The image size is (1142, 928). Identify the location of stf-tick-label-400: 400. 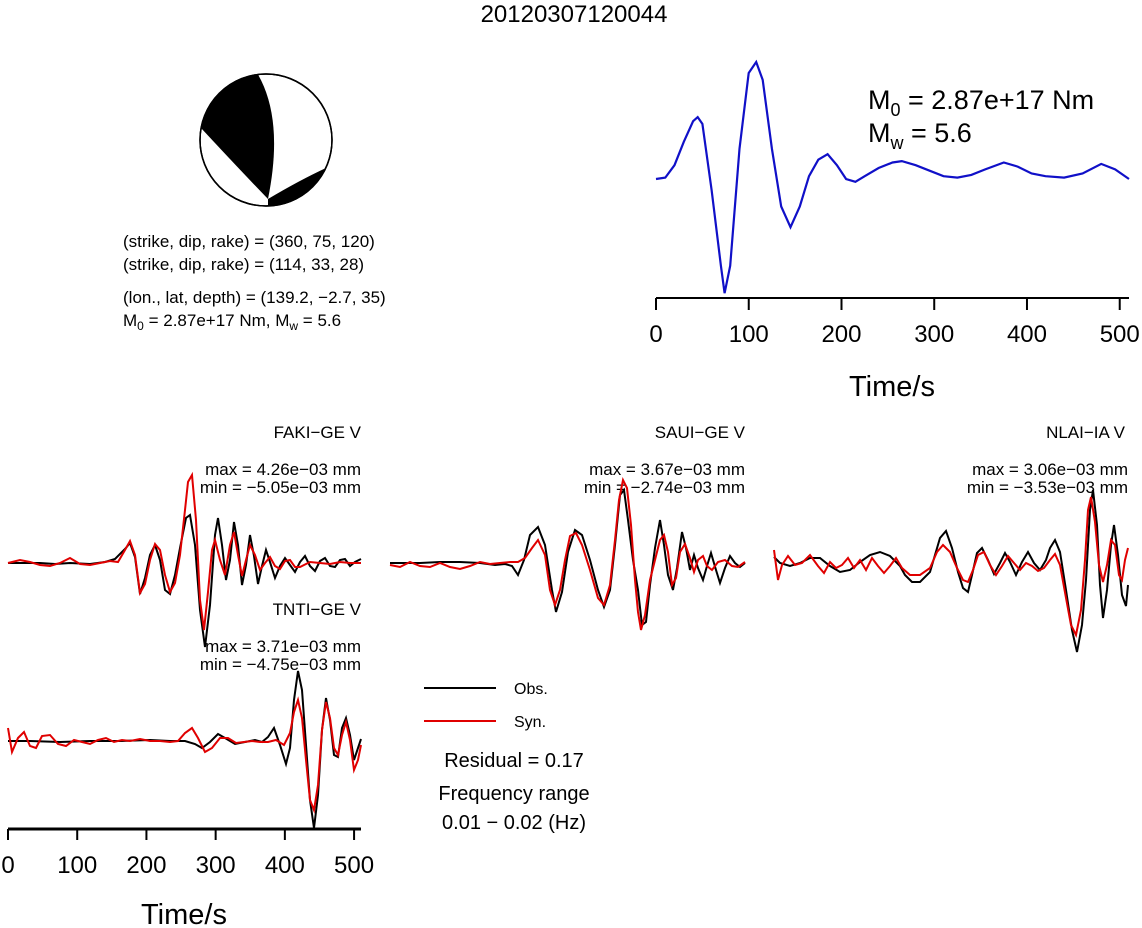
(1027, 334).